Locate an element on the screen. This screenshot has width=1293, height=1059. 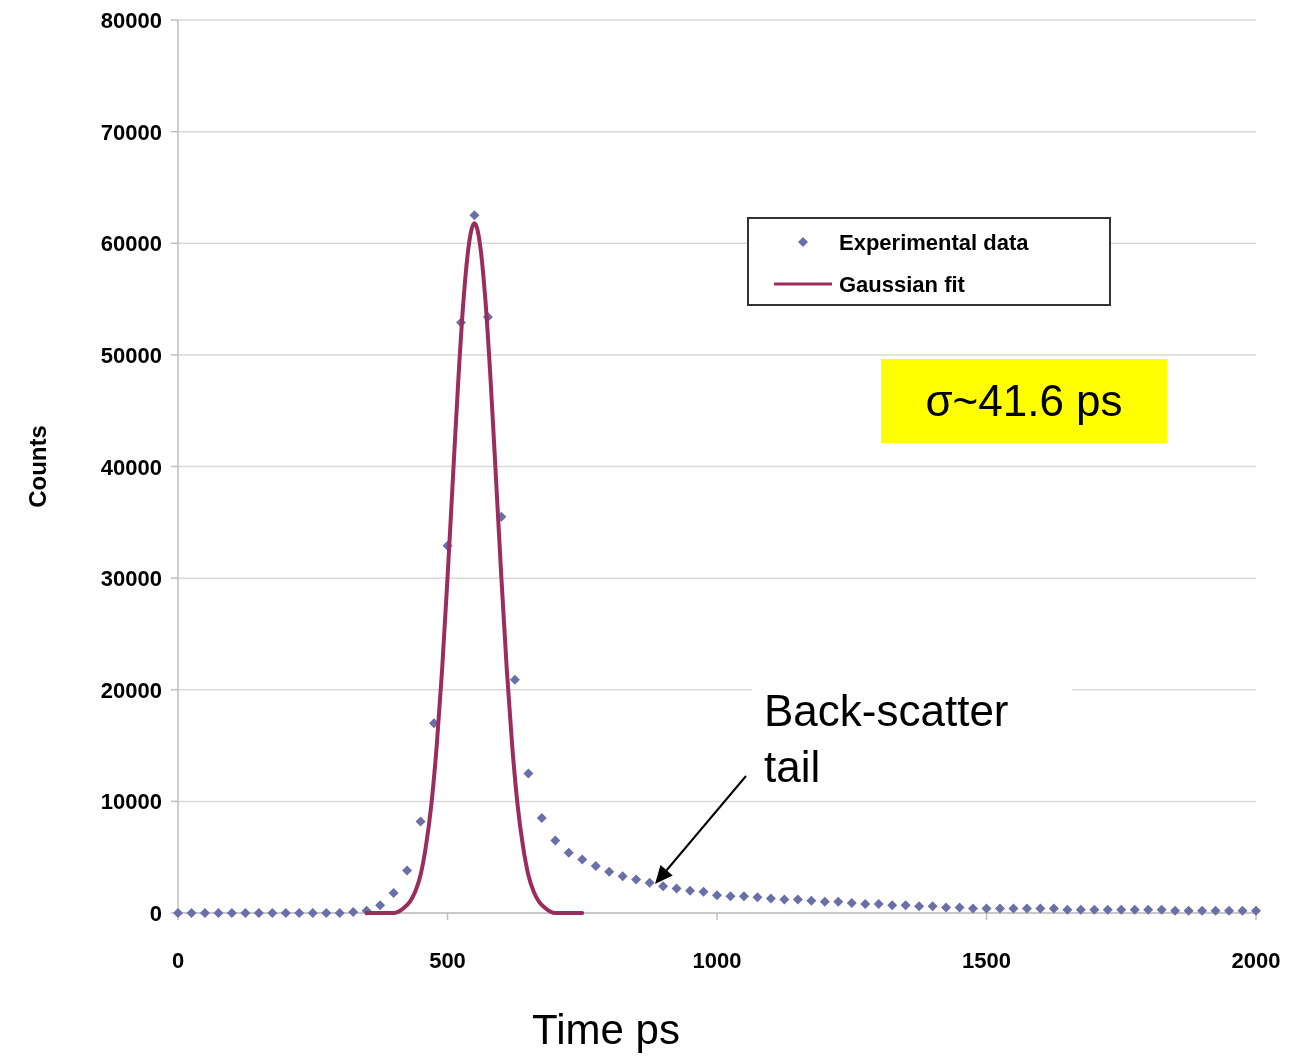
y-tick-label: 40000 is located at coordinates (131, 467).